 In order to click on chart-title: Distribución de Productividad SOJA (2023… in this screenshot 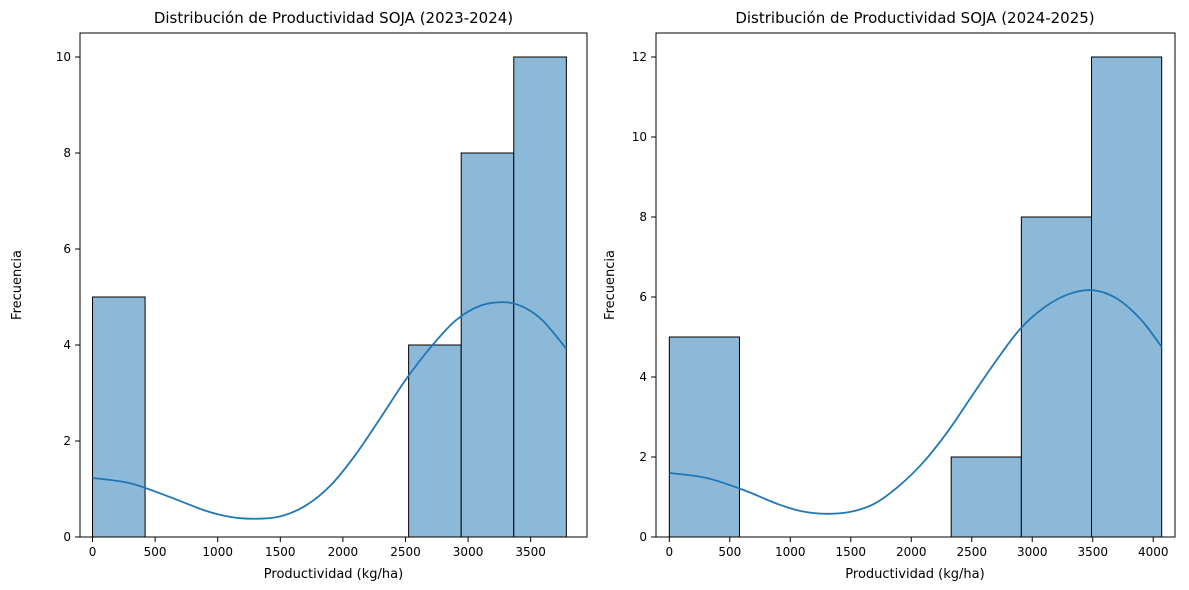, I will do `click(333, 18)`.